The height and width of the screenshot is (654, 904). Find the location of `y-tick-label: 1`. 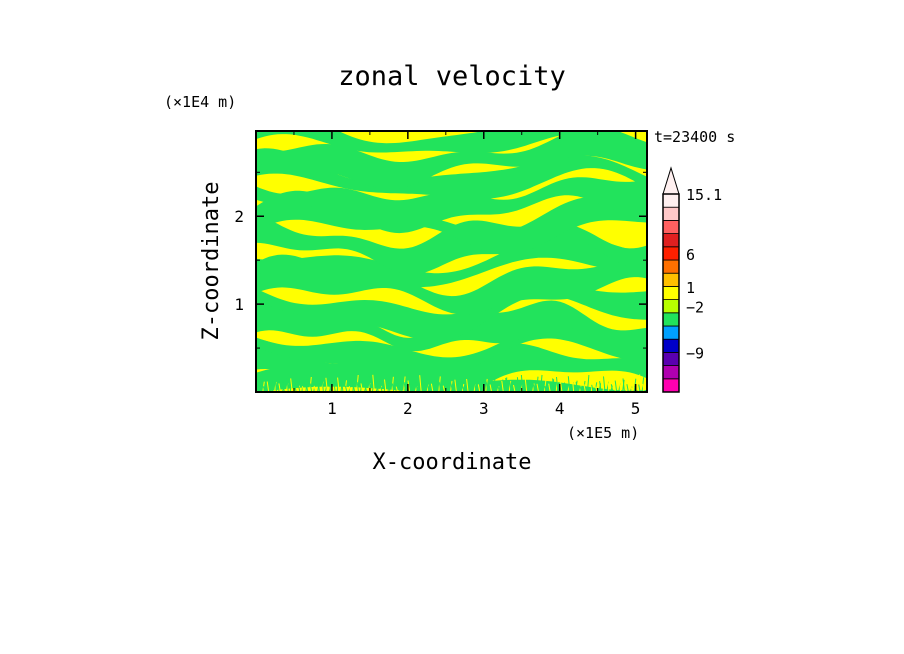

y-tick-label: 1 is located at coordinates (239, 304).